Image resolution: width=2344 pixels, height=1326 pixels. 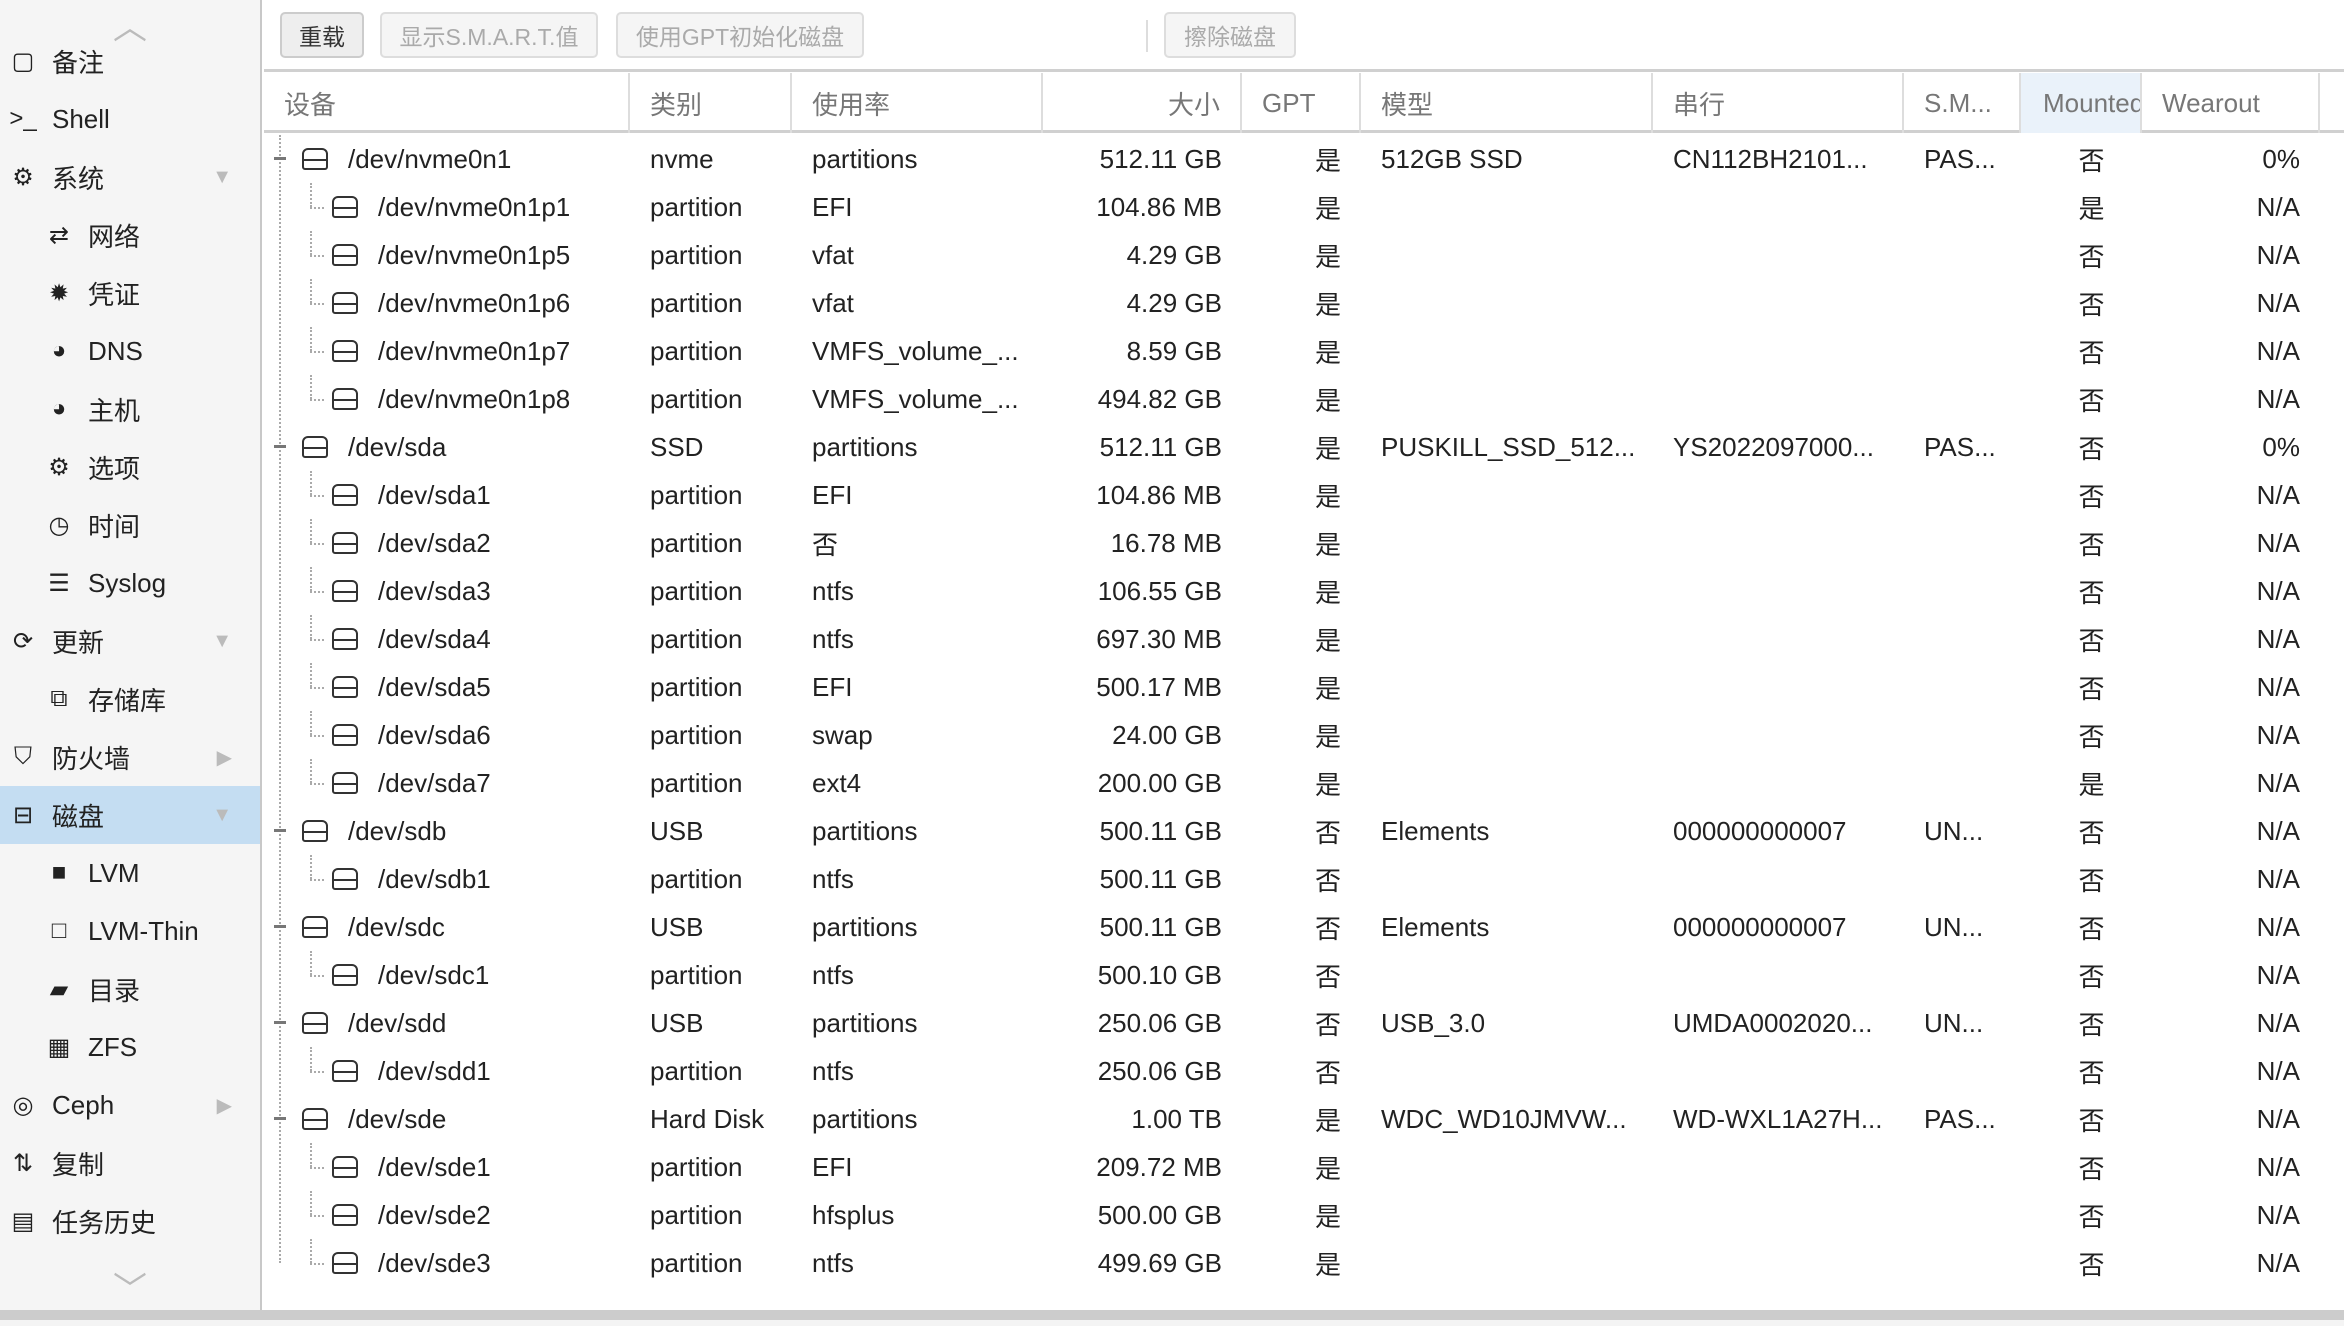 What do you see at coordinates (1159, 590) in the screenshot?
I see `cell-size: 106.55 GB` at bounding box center [1159, 590].